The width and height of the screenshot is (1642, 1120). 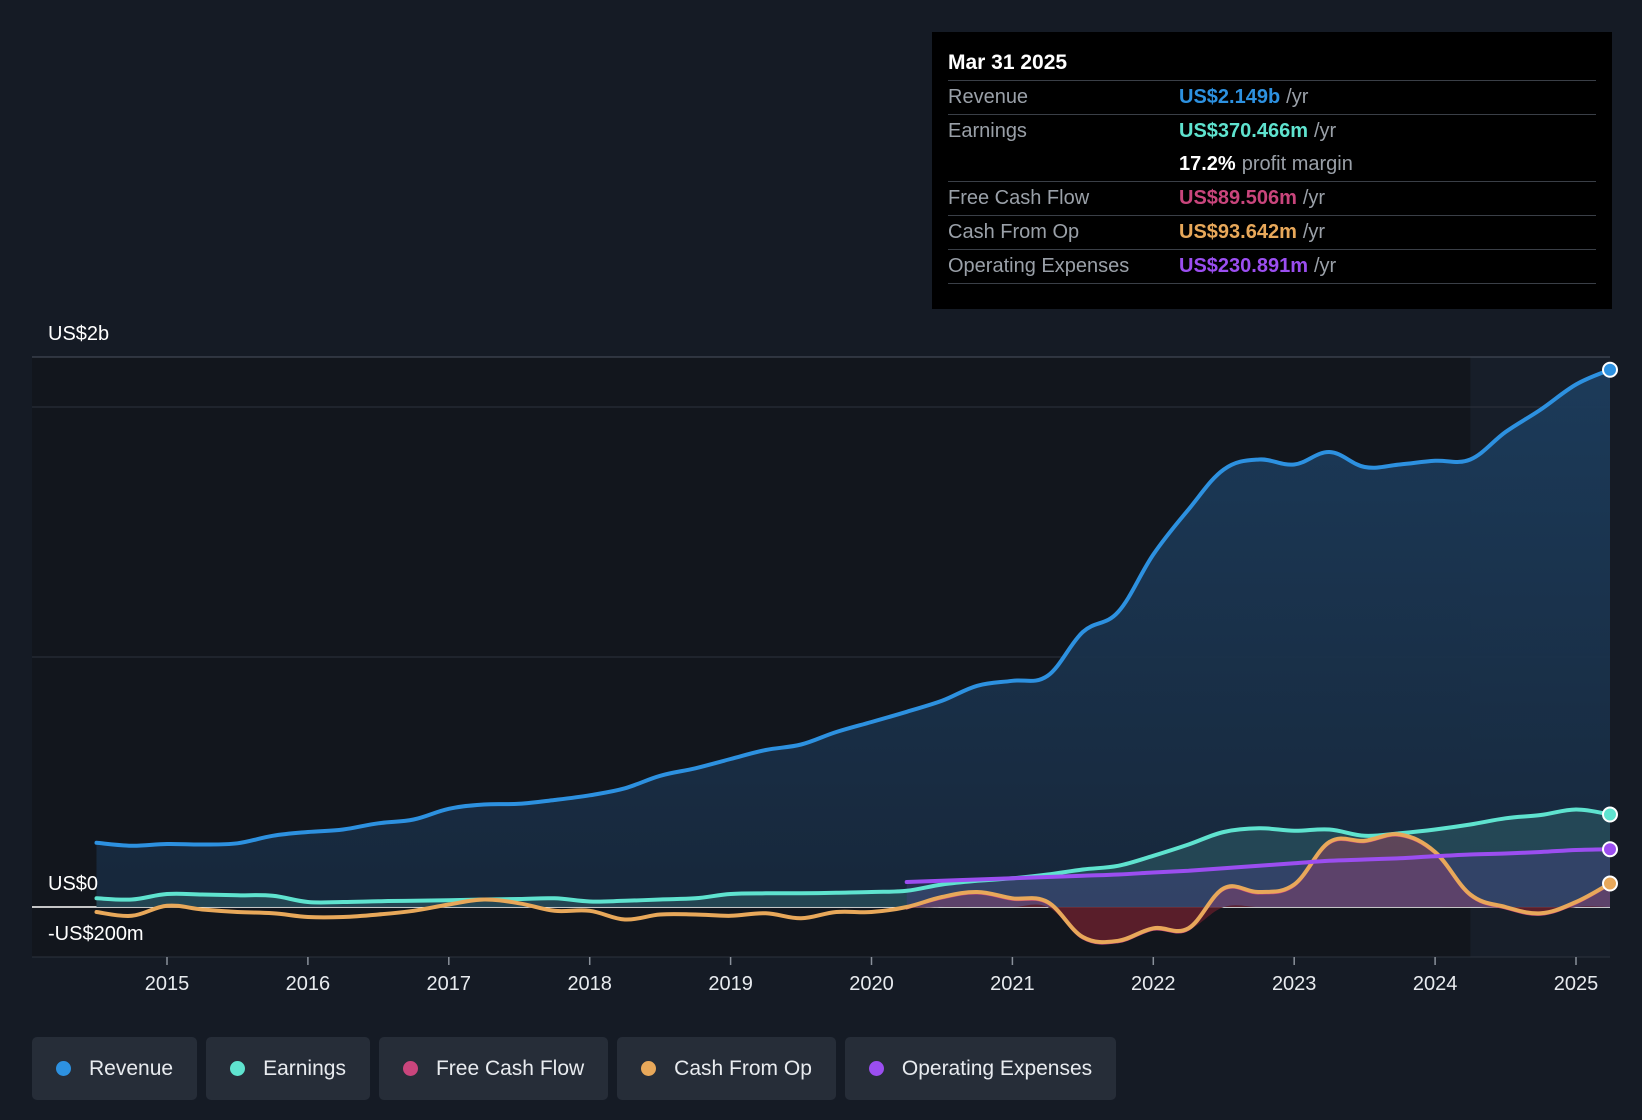 I want to click on legend-item-operating-expenses: Operating Expenses, so click(x=980, y=1068).